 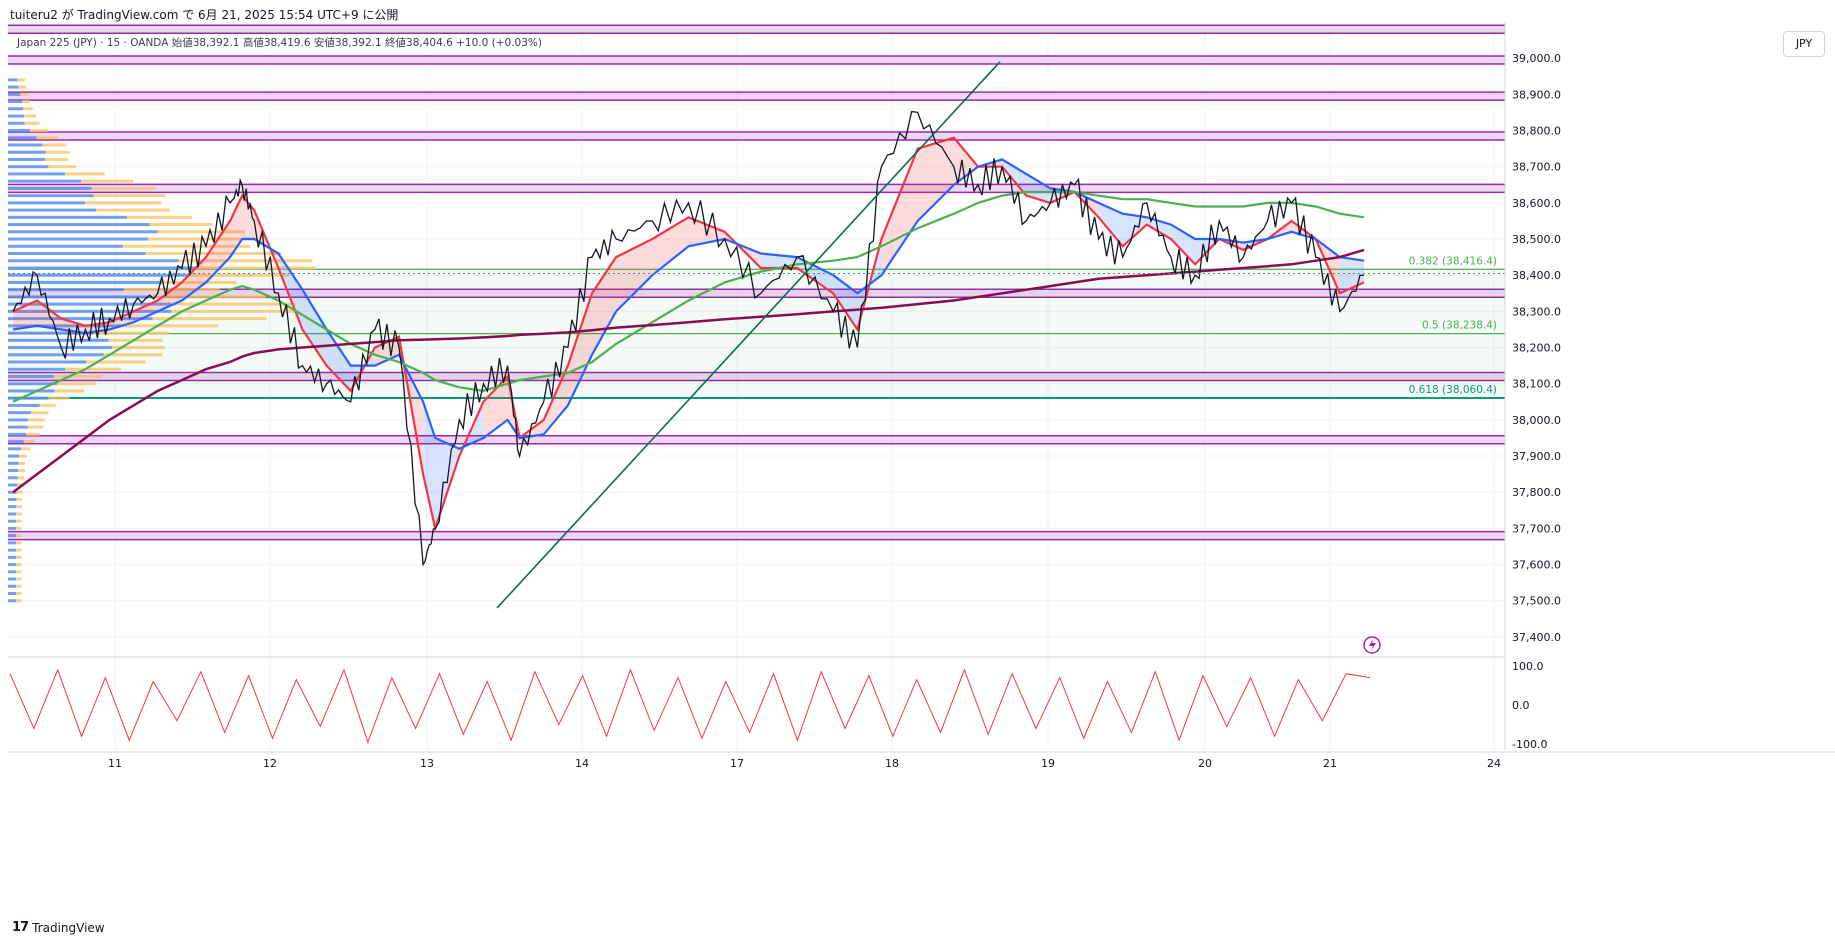 I want to click on time-tick-label: 12, so click(x=270, y=763).